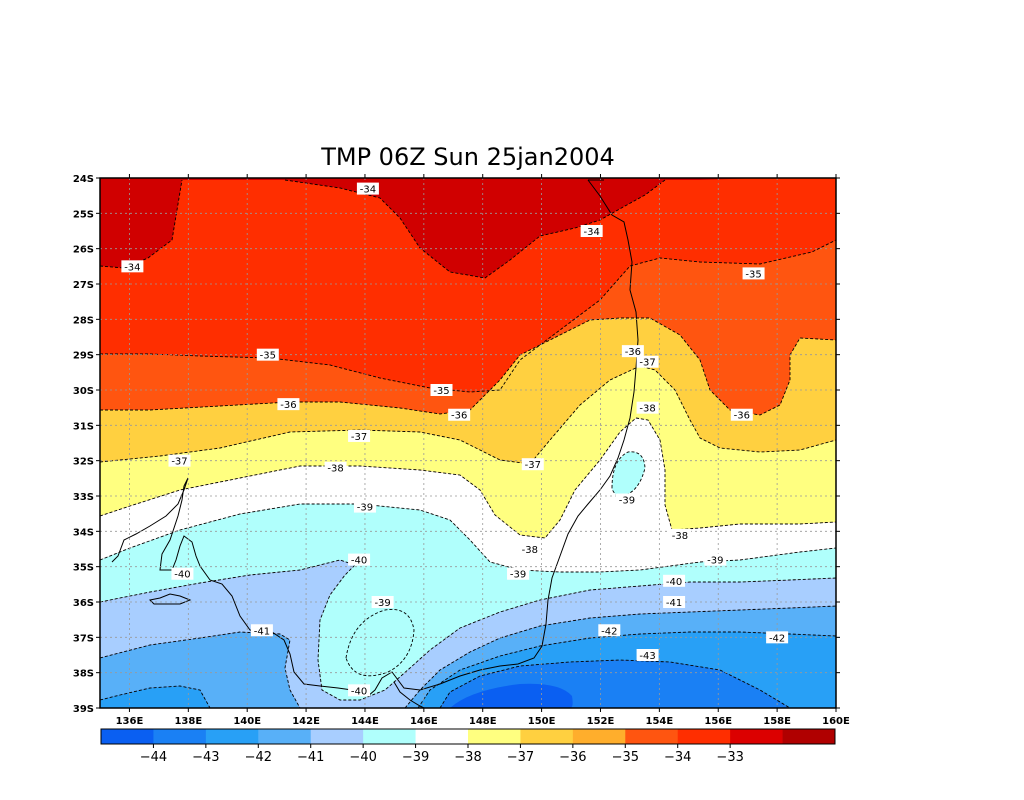 The image size is (1024, 800). Describe the element at coordinates (83, 179) in the screenshot. I see `lat-tick-label: 24S` at that location.